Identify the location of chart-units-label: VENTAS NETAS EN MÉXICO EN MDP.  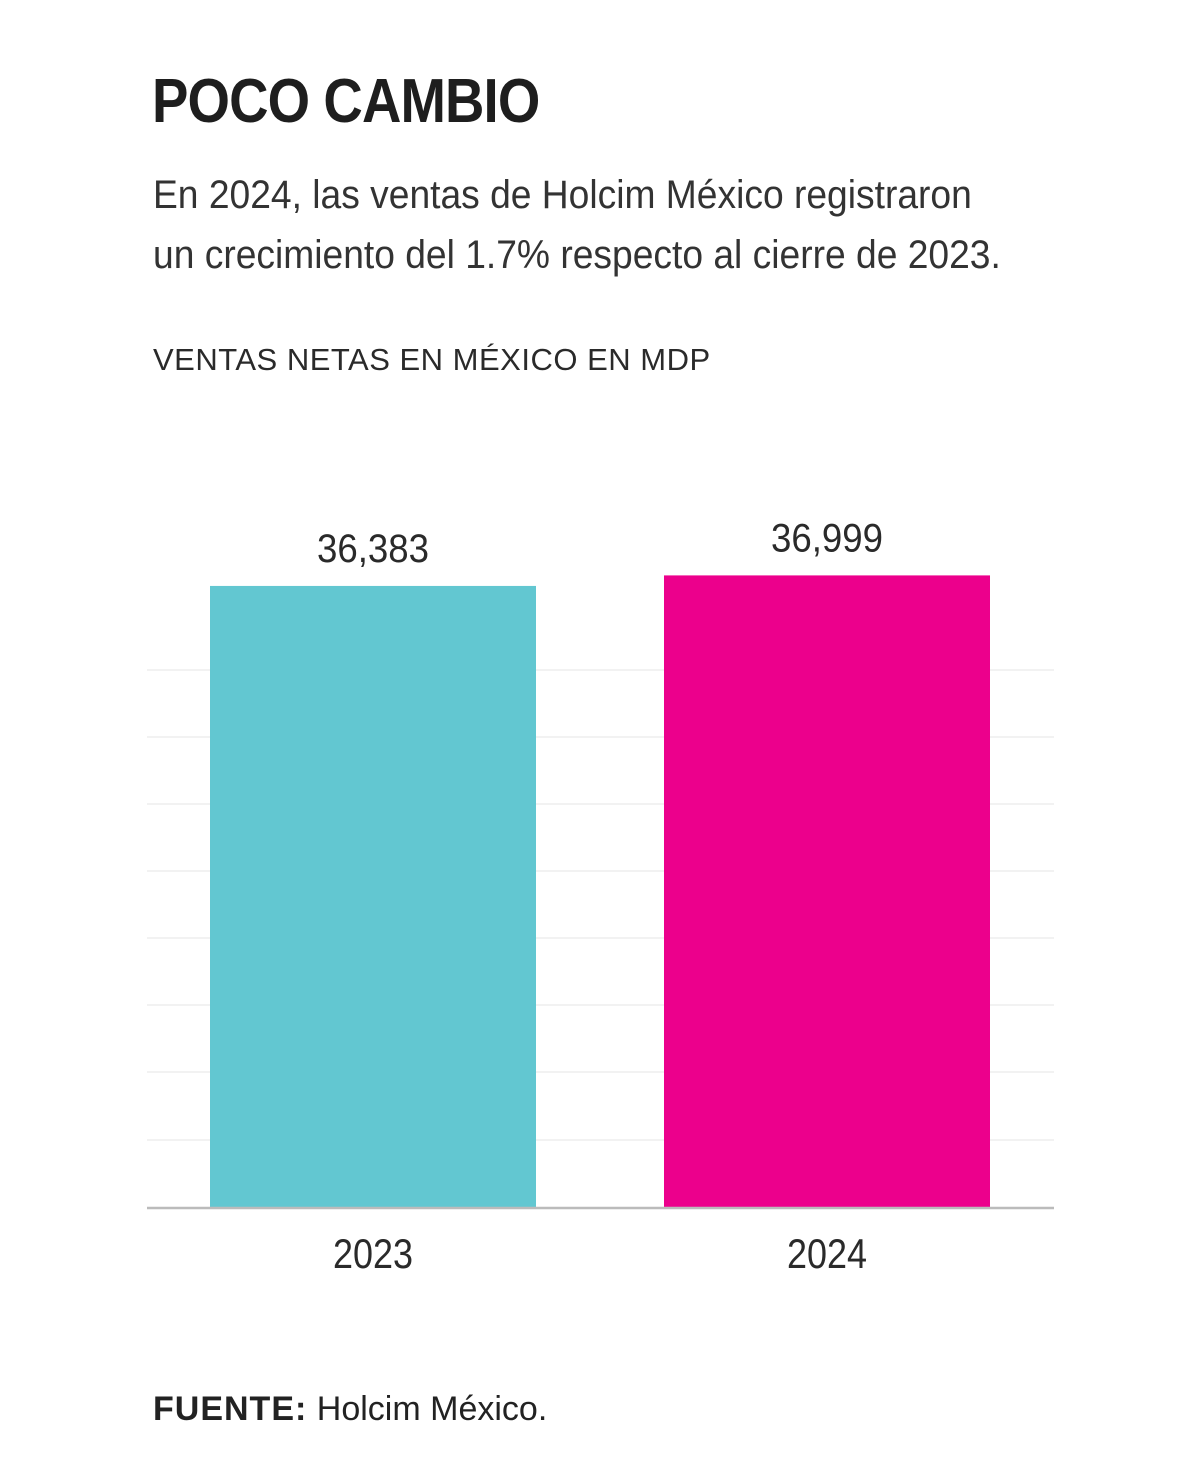
(432, 359).